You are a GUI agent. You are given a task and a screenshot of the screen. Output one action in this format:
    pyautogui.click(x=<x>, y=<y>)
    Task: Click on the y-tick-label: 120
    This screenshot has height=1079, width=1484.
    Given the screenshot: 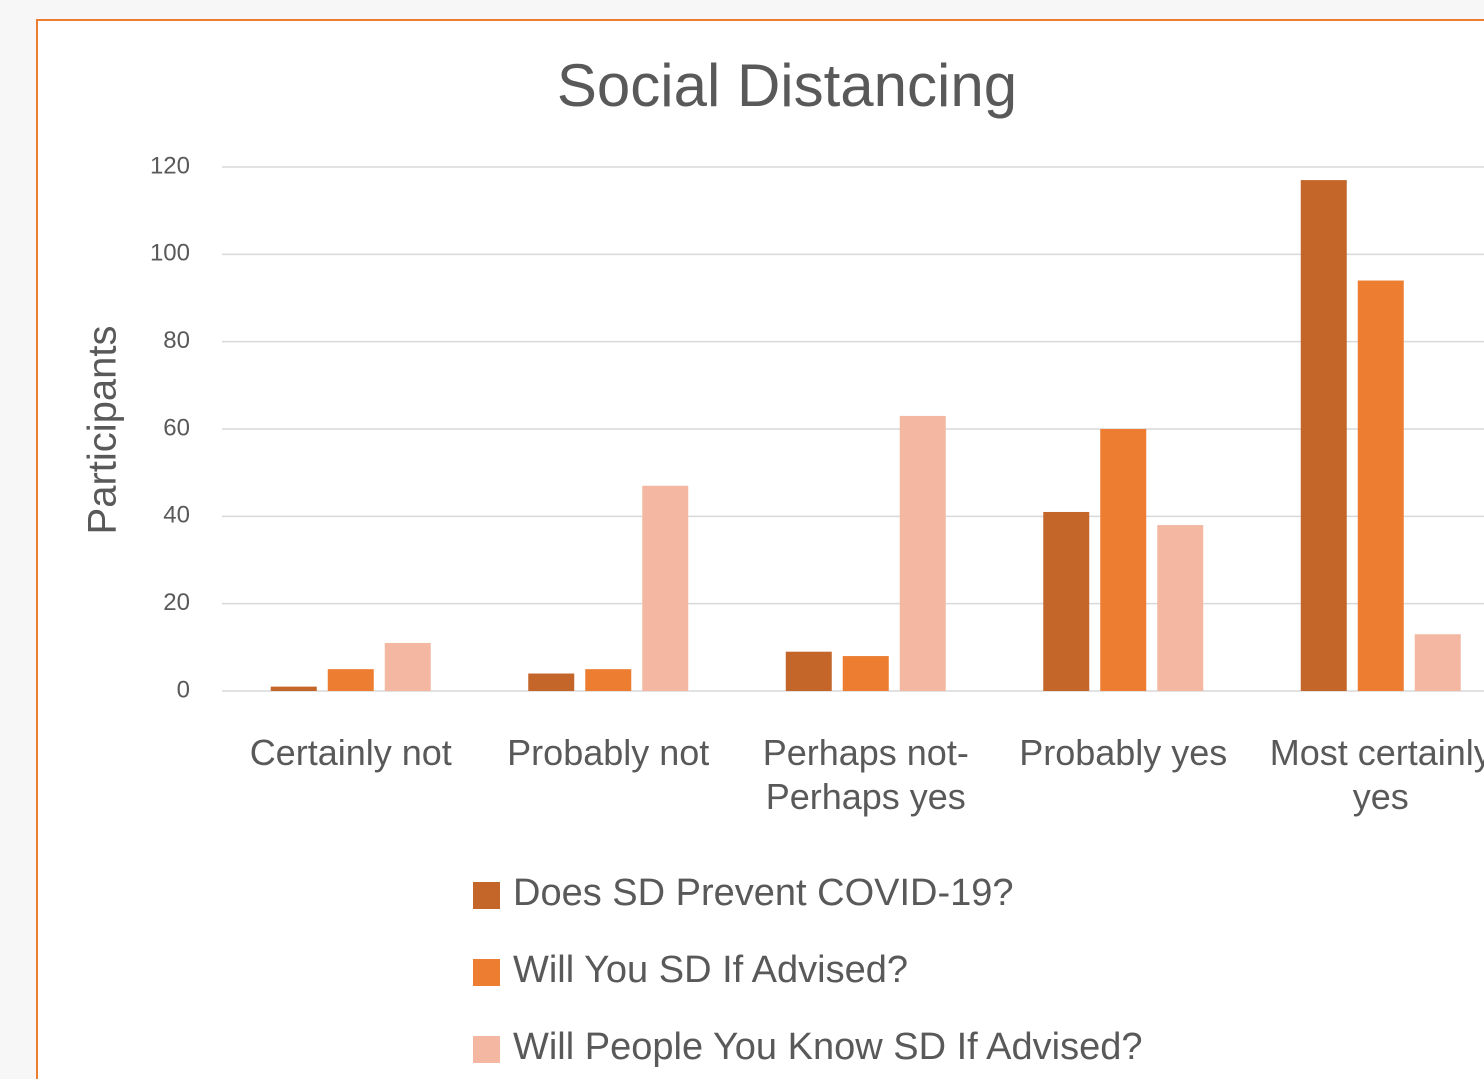 What is the action you would take?
    pyautogui.click(x=170, y=165)
    